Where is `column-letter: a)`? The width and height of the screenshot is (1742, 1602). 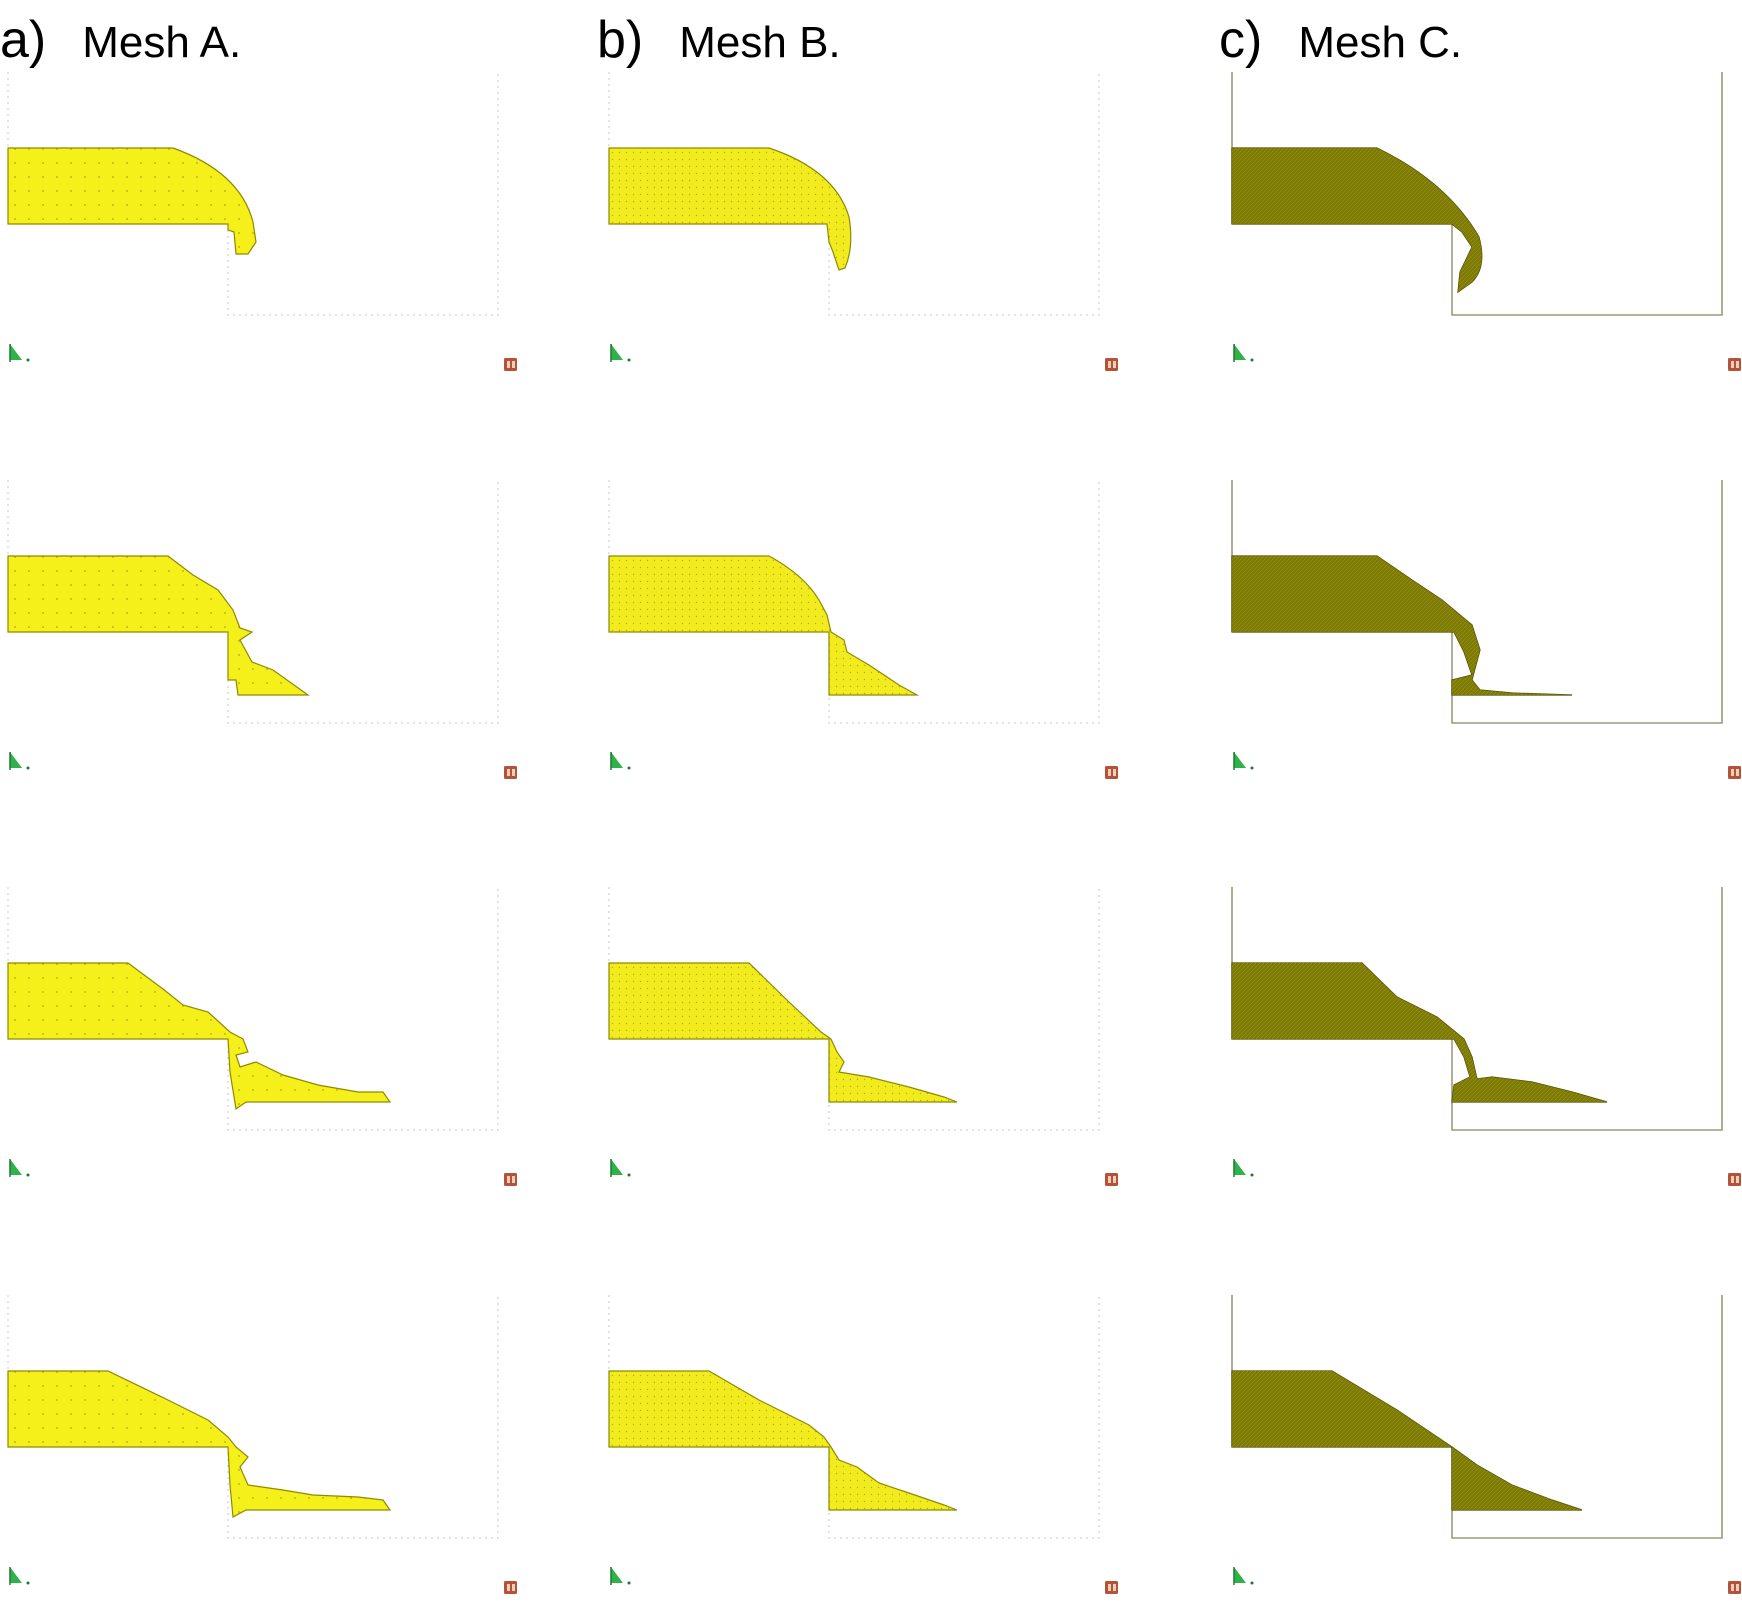 column-letter: a) is located at coordinates (23, 40).